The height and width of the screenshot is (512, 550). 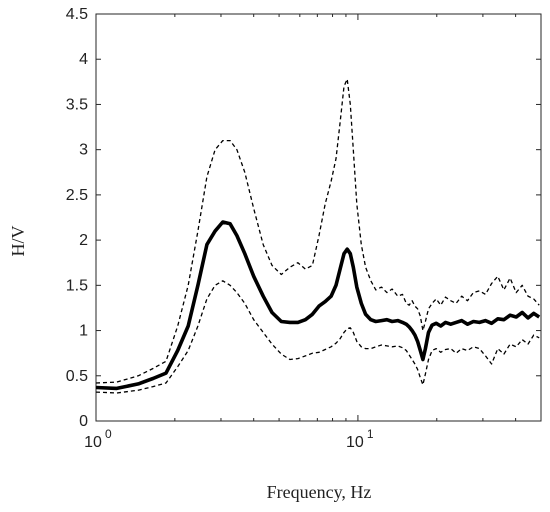 What do you see at coordinates (83, 240) in the screenshot?
I see `y-tick-label: 2` at bounding box center [83, 240].